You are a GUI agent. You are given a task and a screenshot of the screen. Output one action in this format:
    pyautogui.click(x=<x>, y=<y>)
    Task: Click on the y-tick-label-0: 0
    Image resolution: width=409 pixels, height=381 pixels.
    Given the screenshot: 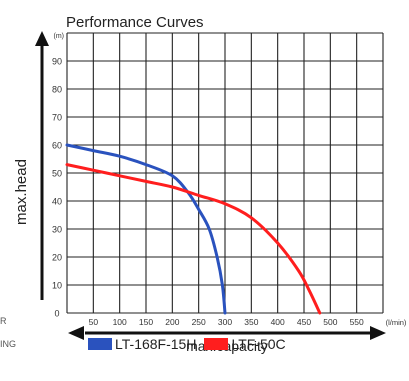 What is the action you would take?
    pyautogui.click(x=56, y=314)
    